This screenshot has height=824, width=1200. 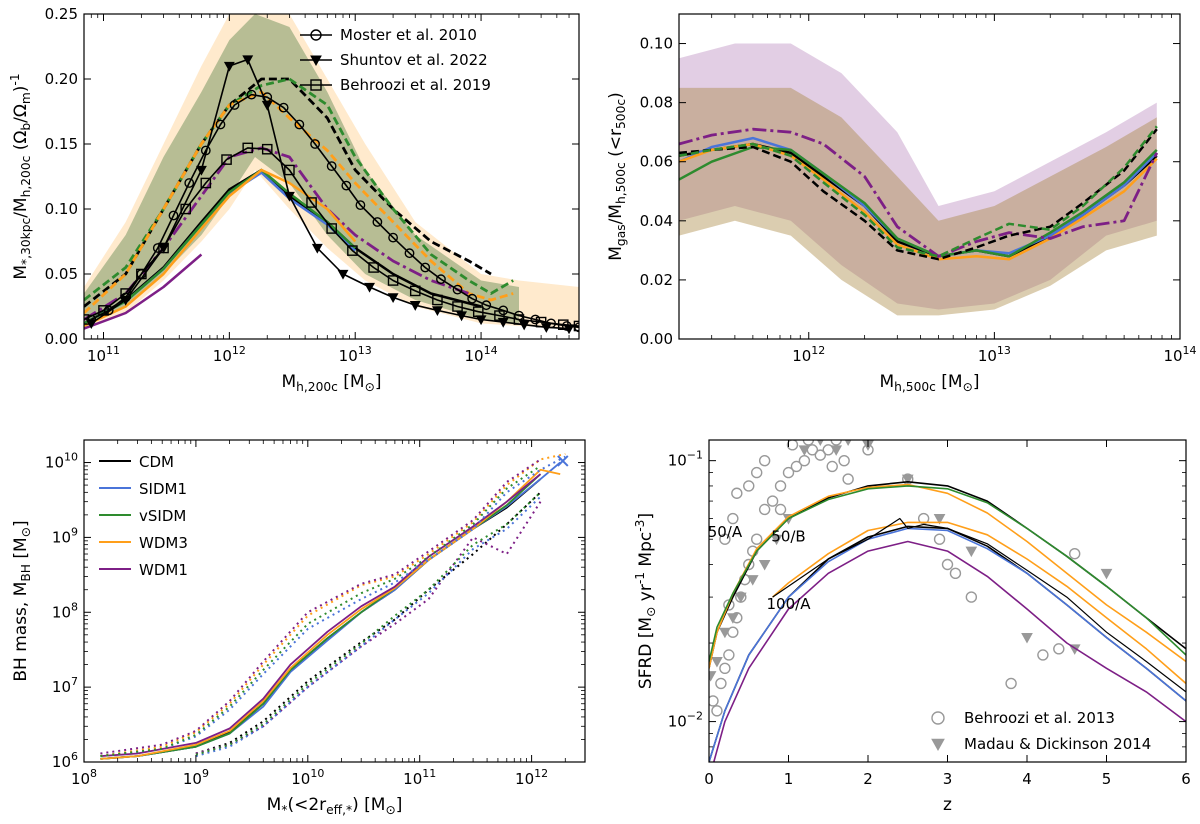 I want to click on series-line-WDM1-hi, so click(x=321, y=606).